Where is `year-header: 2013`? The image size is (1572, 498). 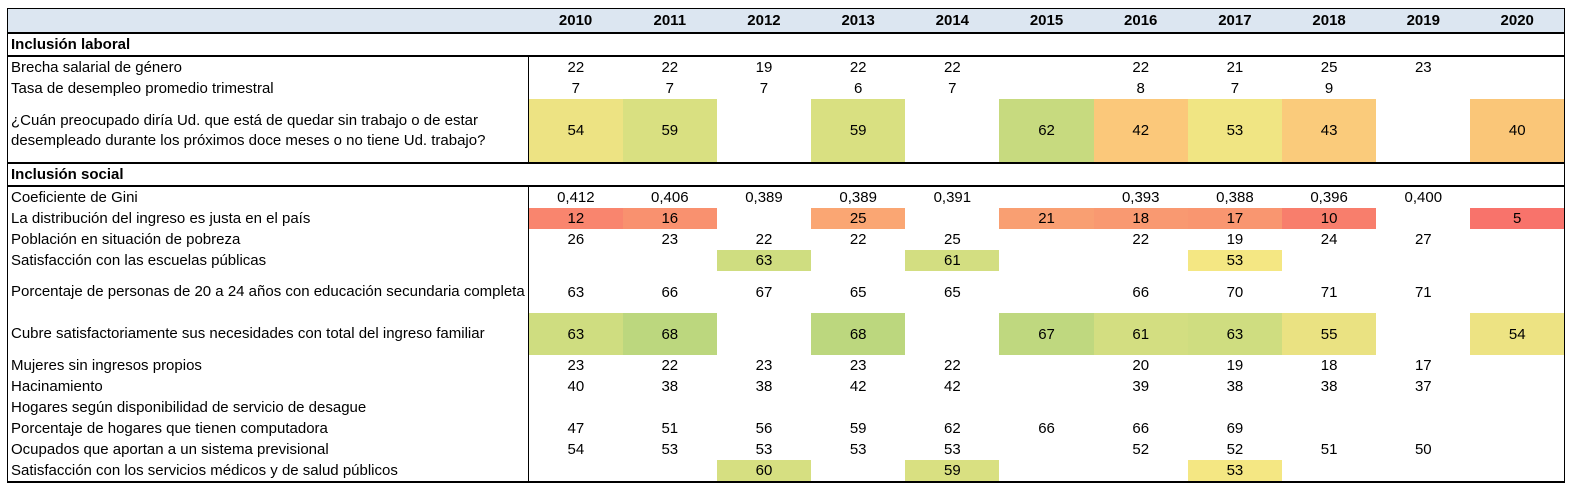
year-header: 2013 is located at coordinates (858, 21).